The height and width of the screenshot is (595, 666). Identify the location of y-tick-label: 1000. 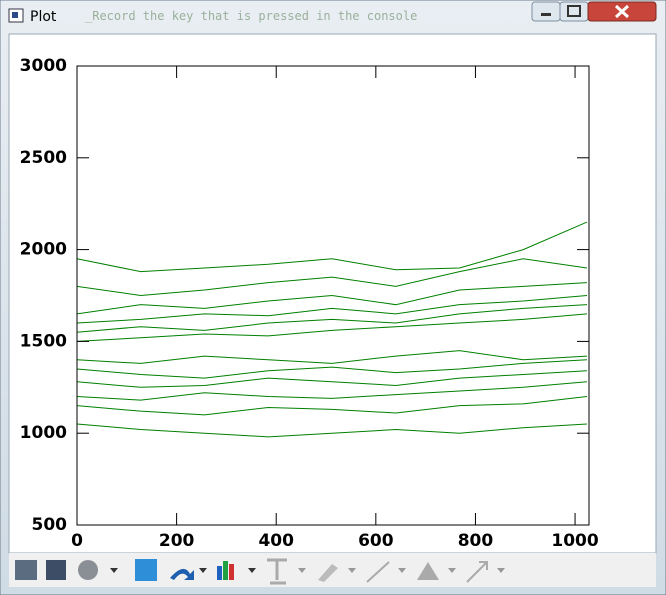
(43, 433).